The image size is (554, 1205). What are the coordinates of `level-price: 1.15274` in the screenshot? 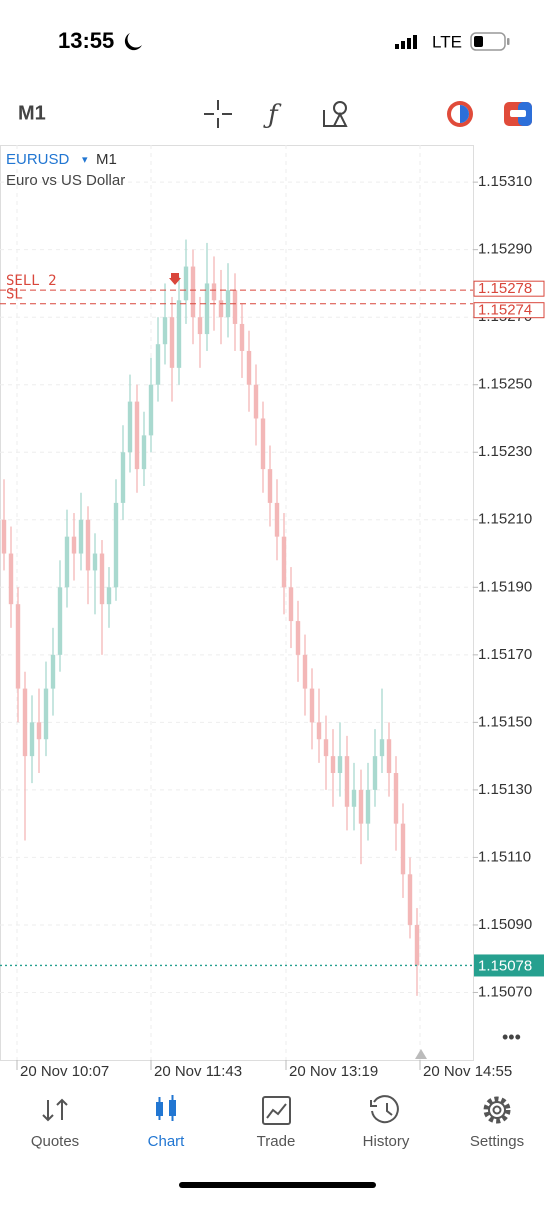 It's located at (505, 310).